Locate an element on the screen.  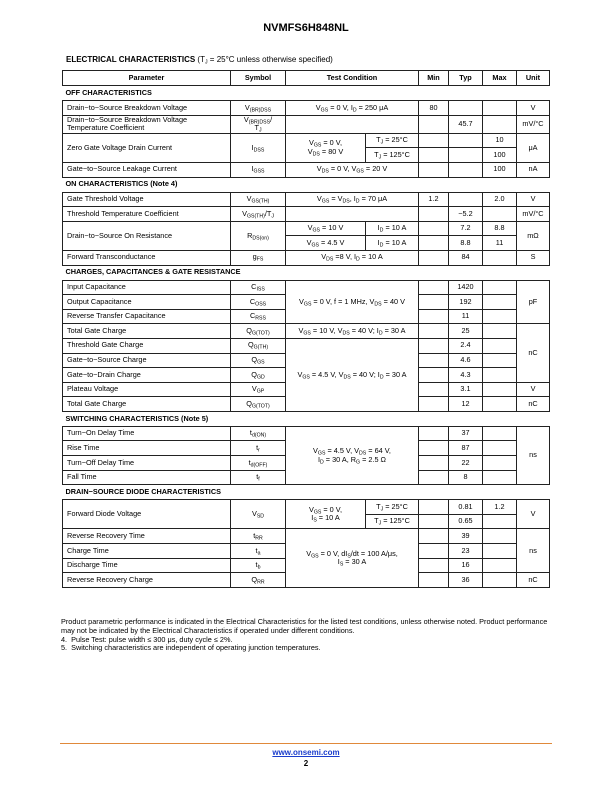
text: 22 is located at coordinates (465, 462).